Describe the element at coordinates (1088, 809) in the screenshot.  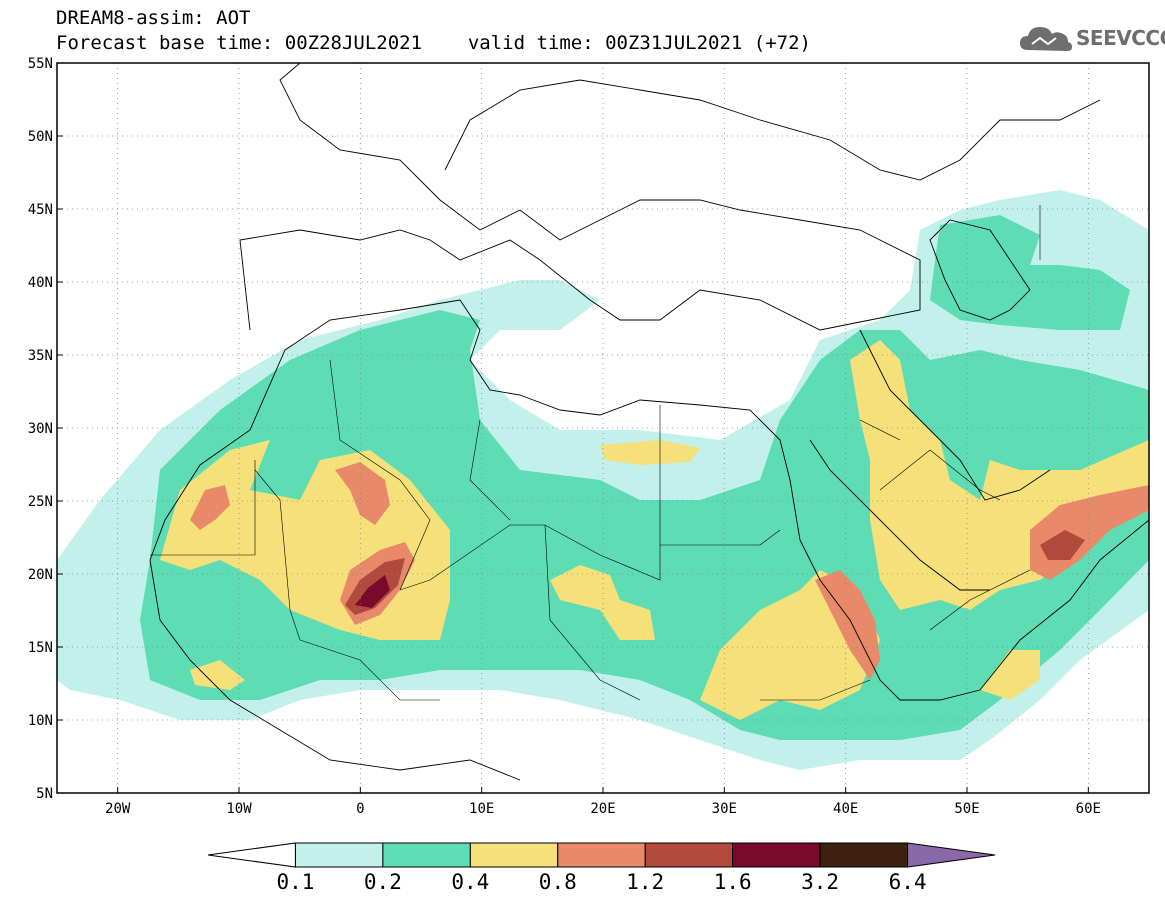
I see `lon-tick-label: 60E` at that location.